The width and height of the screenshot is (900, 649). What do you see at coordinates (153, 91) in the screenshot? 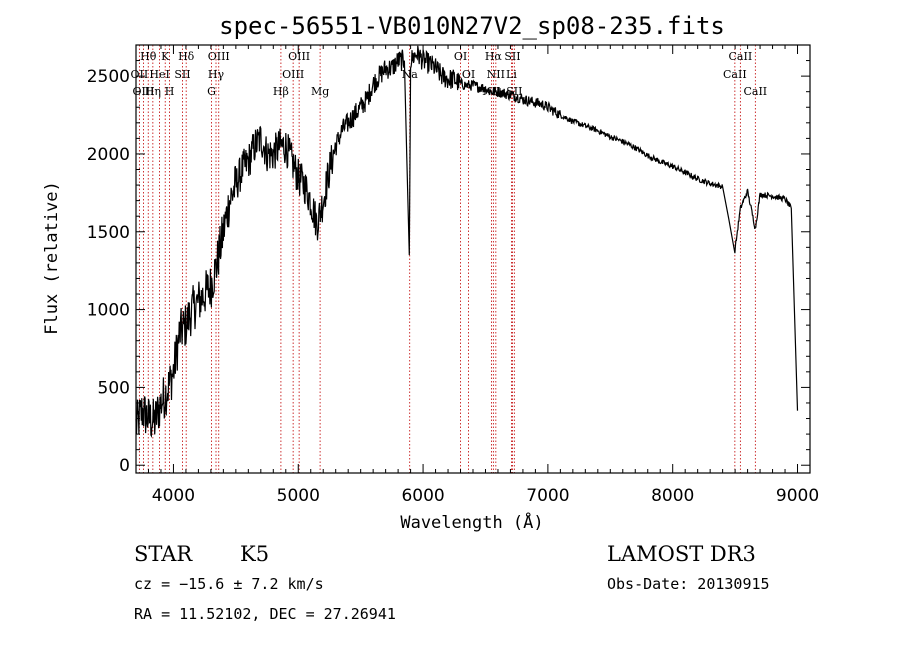
I see `spectral-line-label: Hη` at bounding box center [153, 91].